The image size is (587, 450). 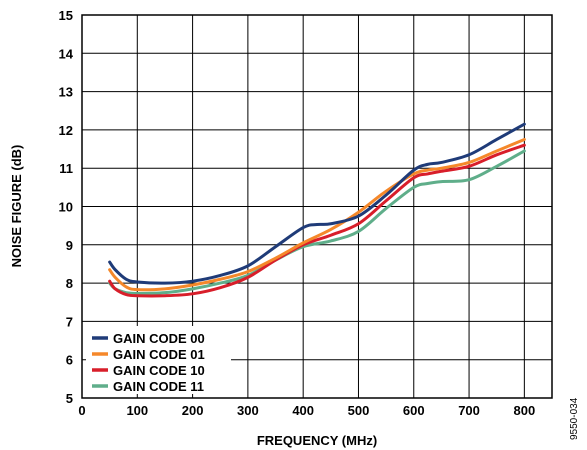 What do you see at coordinates (158, 386) in the screenshot?
I see `legend-label: GAIN CODE 11` at bounding box center [158, 386].